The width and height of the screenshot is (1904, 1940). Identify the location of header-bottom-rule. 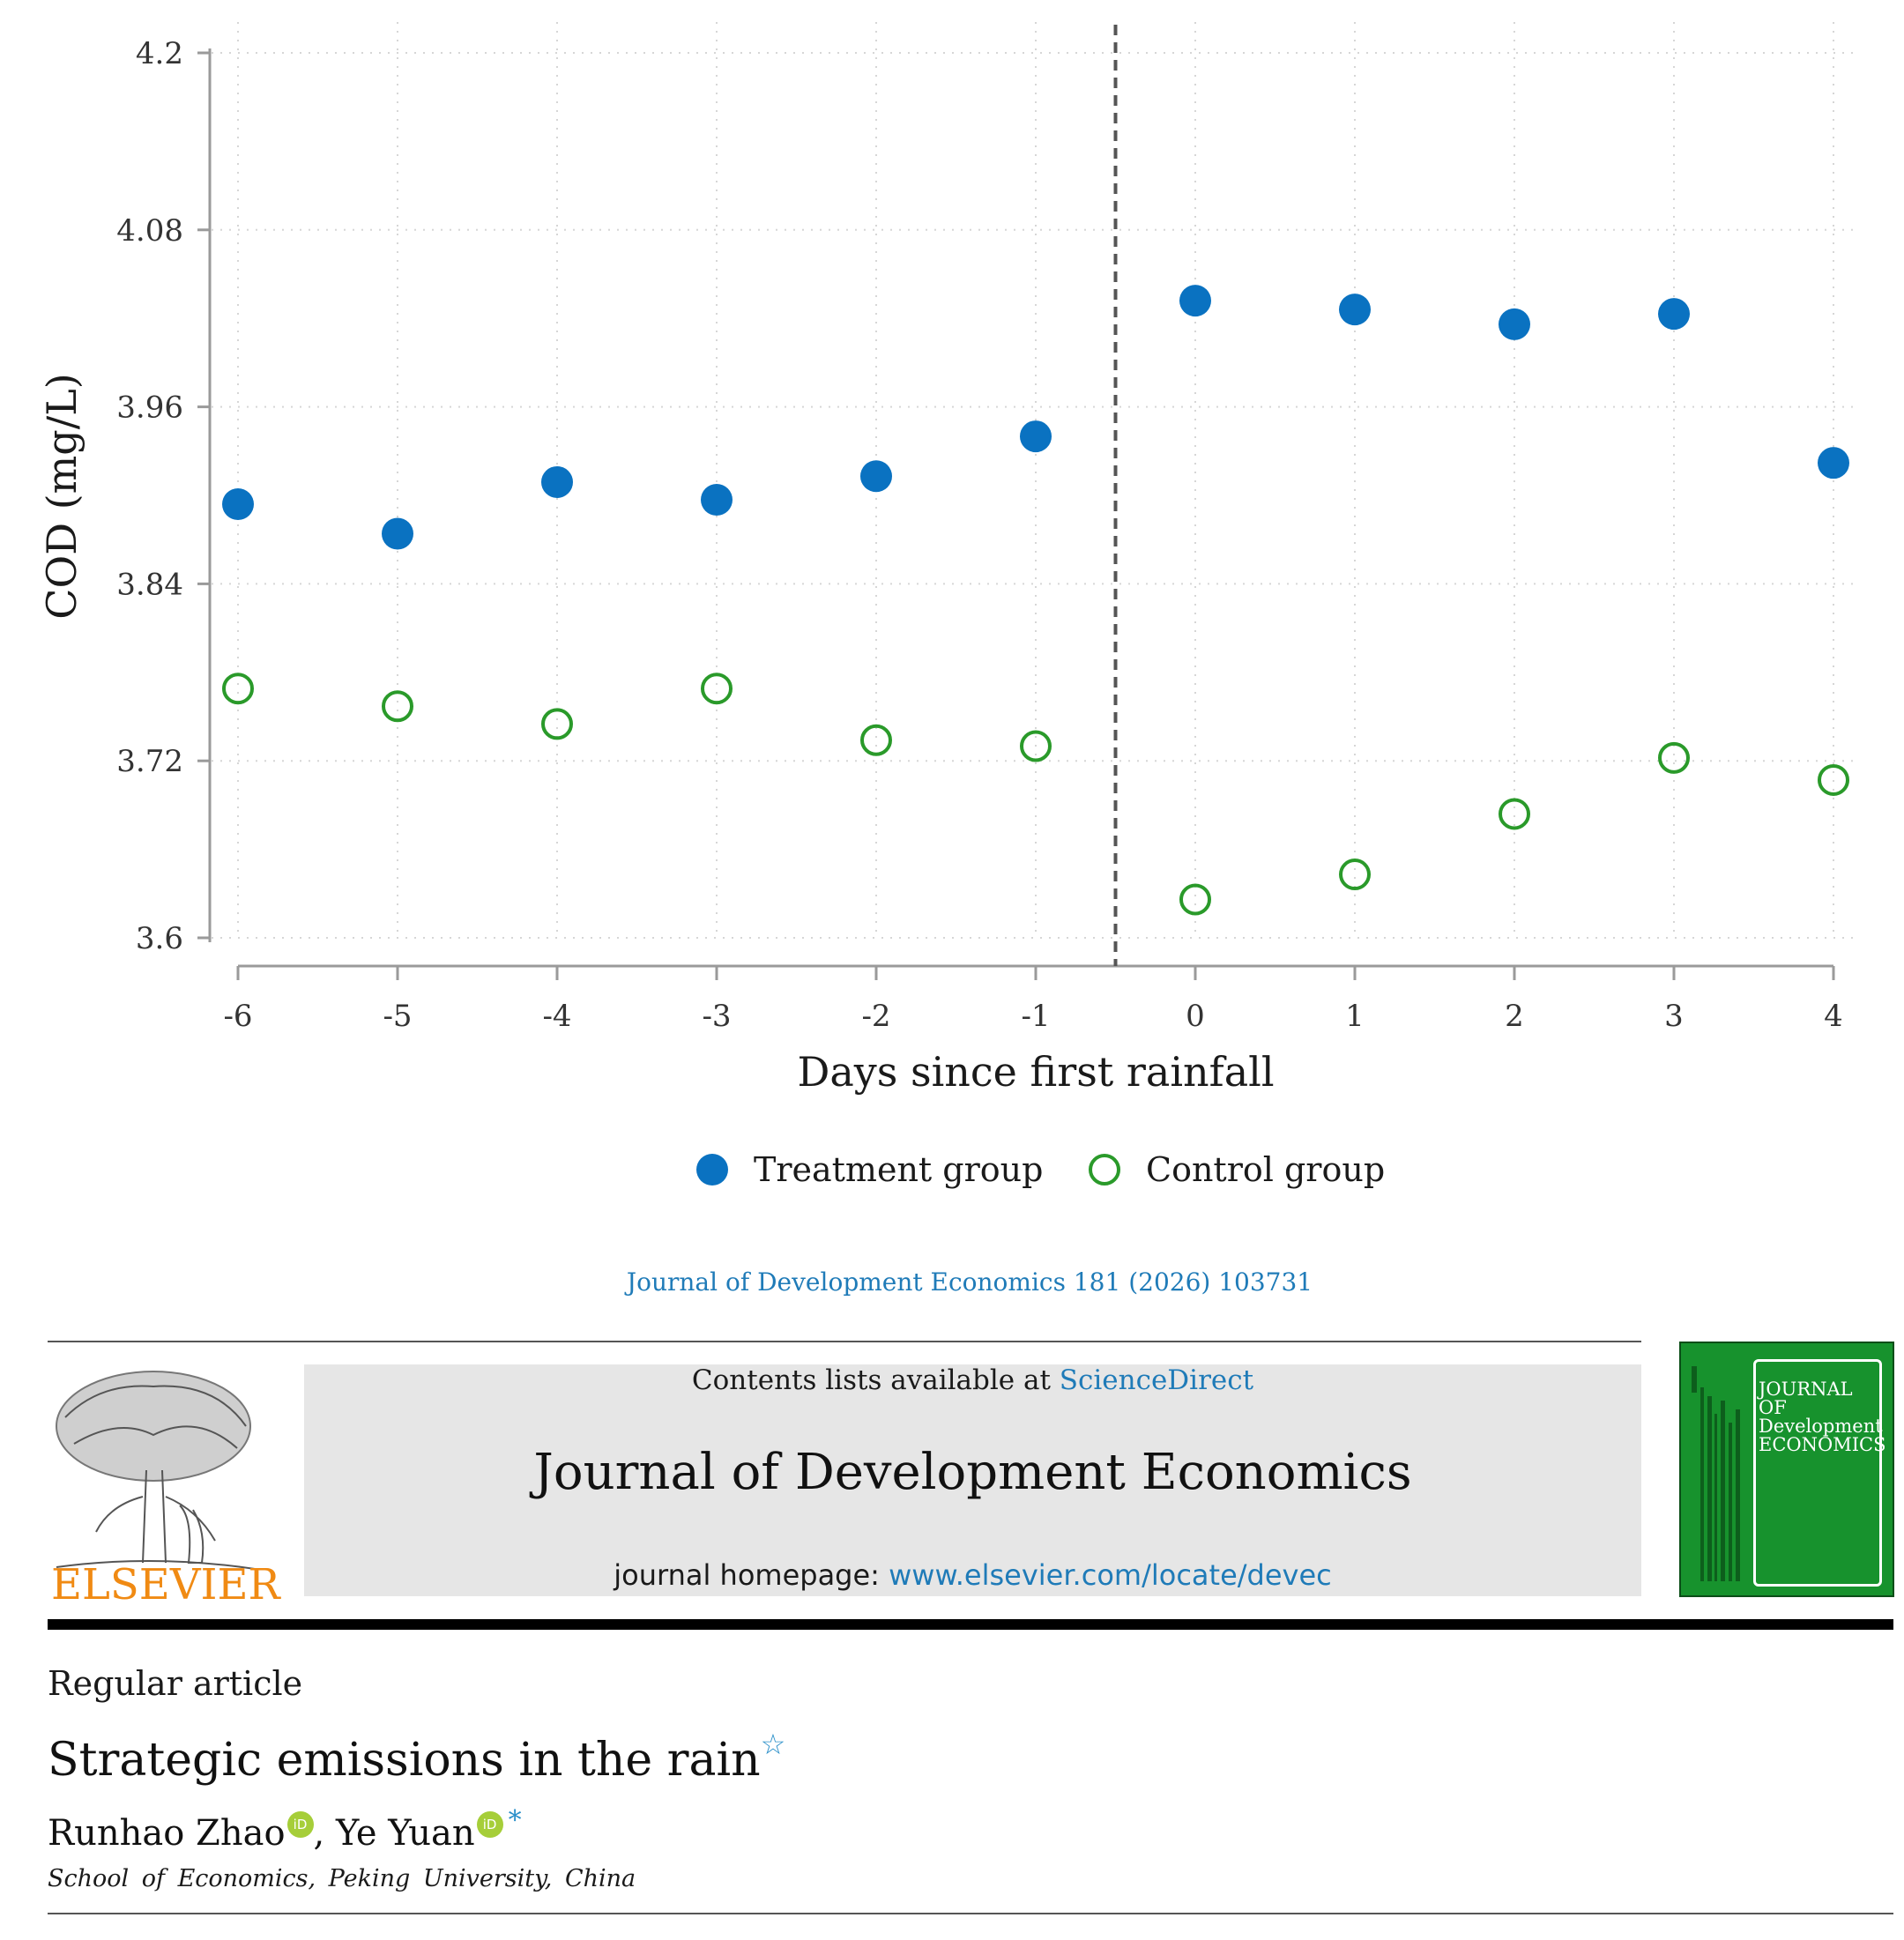
(971, 1624).